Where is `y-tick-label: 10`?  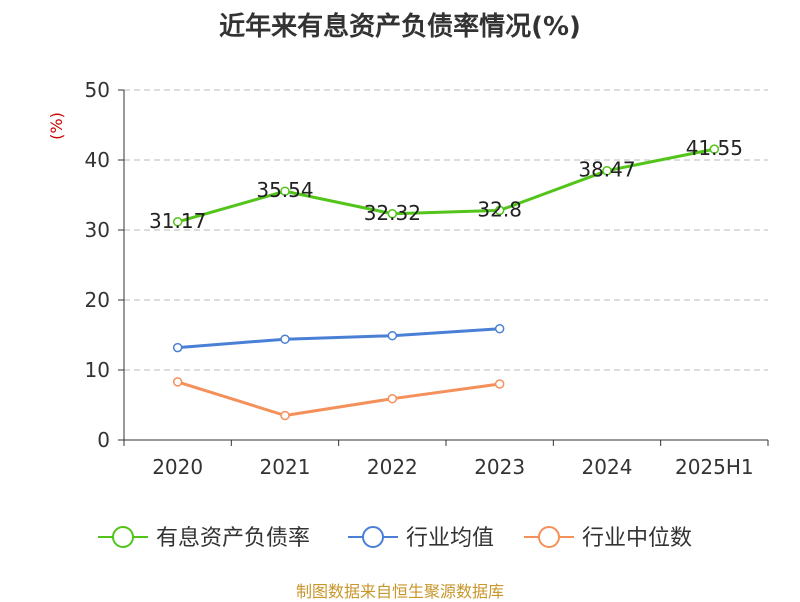
y-tick-label: 10 is located at coordinates (97, 370).